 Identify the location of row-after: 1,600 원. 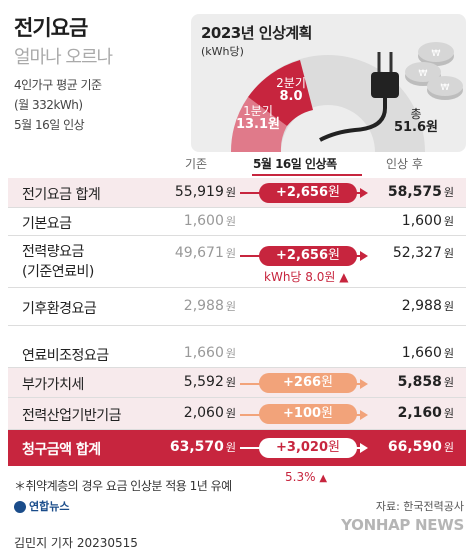
(427, 221).